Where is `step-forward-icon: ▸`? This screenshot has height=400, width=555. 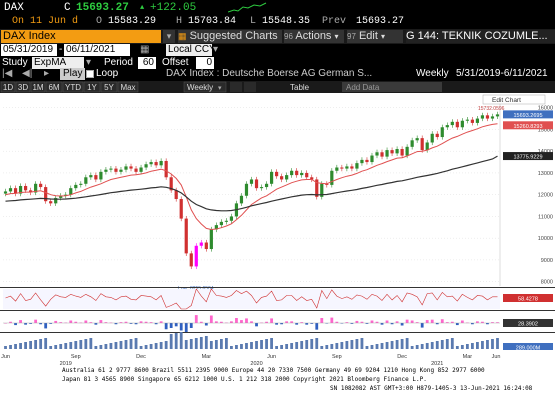 step-forward-icon: ▸ is located at coordinates (47, 73).